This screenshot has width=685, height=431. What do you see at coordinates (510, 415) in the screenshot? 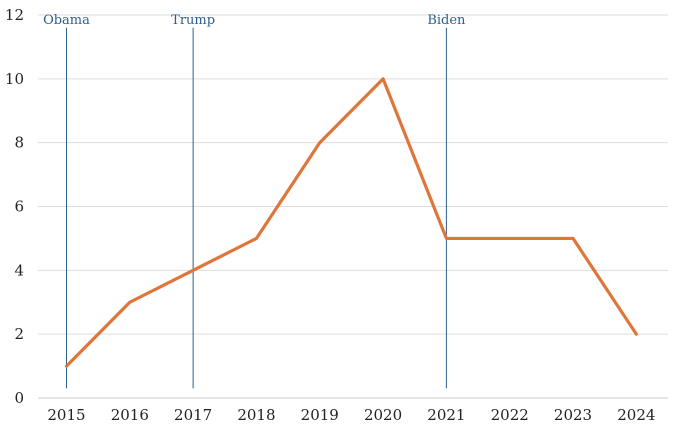
I see `x-tick-label: 2022` at bounding box center [510, 415].